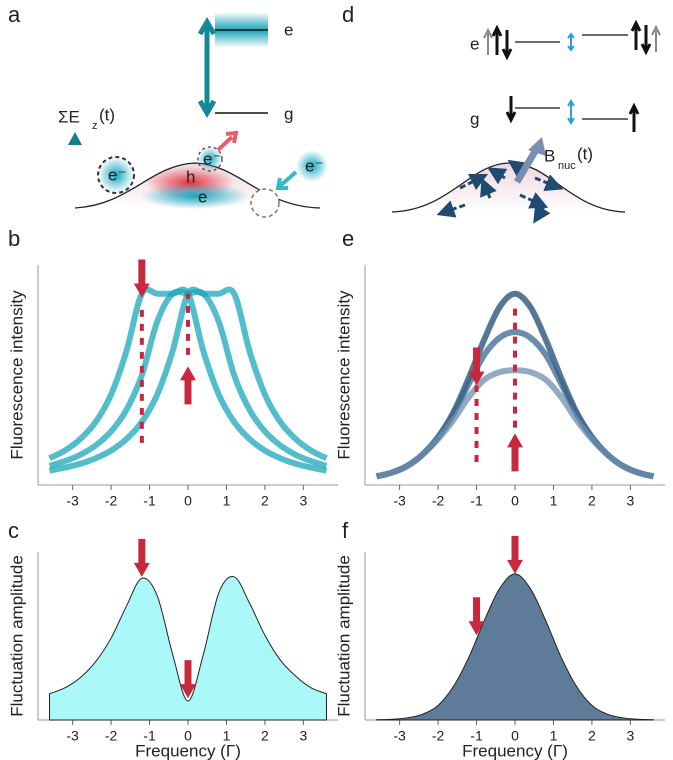 The height and width of the screenshot is (760, 673). I want to click on panel-label: a, so click(14, 14).